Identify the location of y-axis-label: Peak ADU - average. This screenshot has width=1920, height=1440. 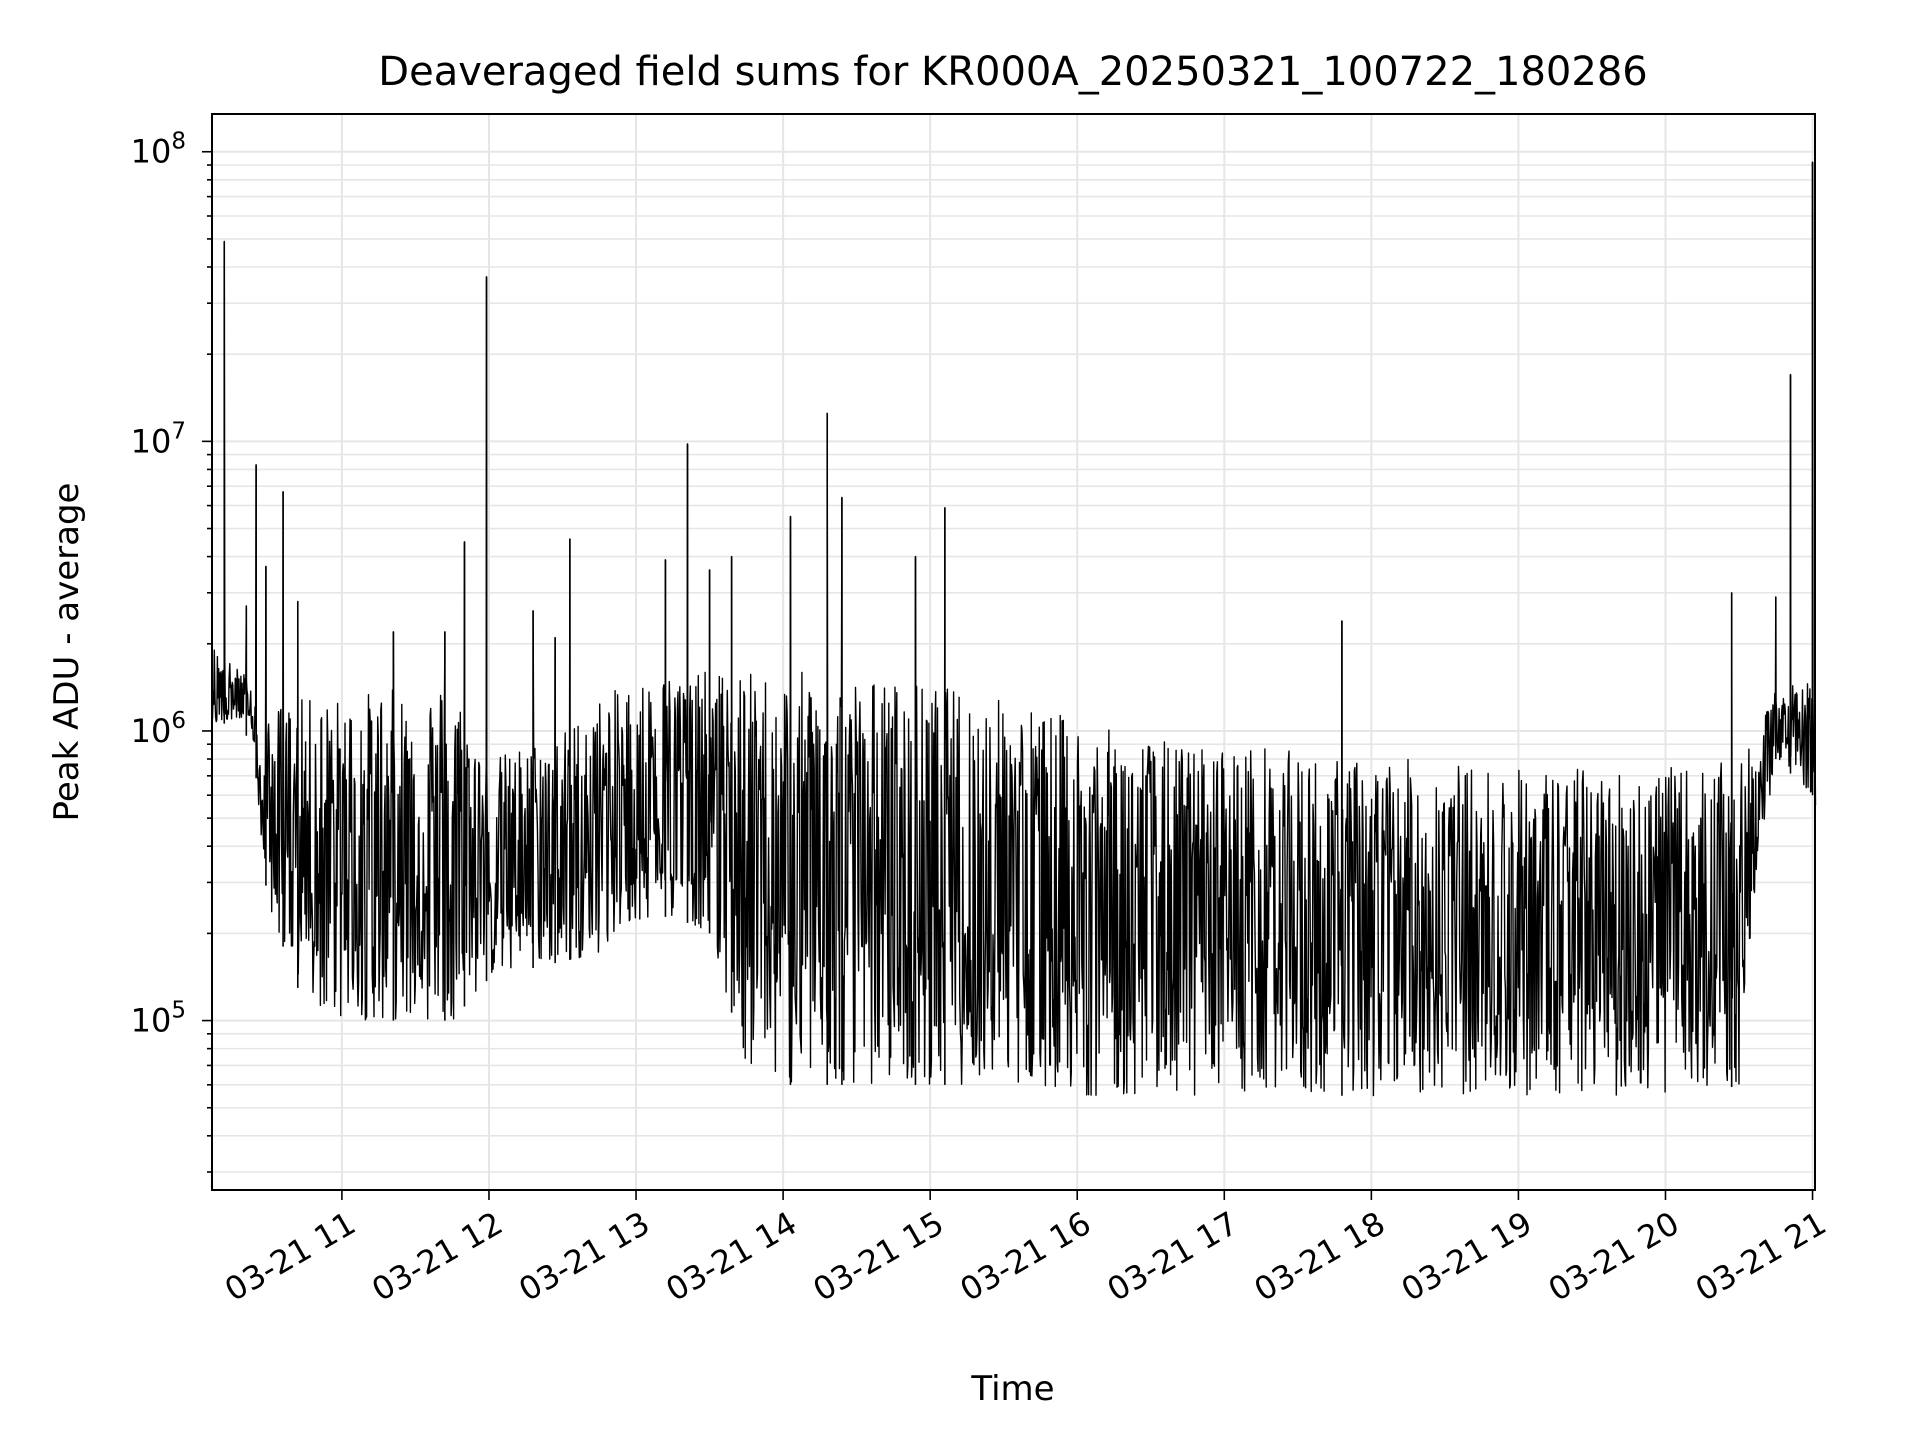
(67, 652).